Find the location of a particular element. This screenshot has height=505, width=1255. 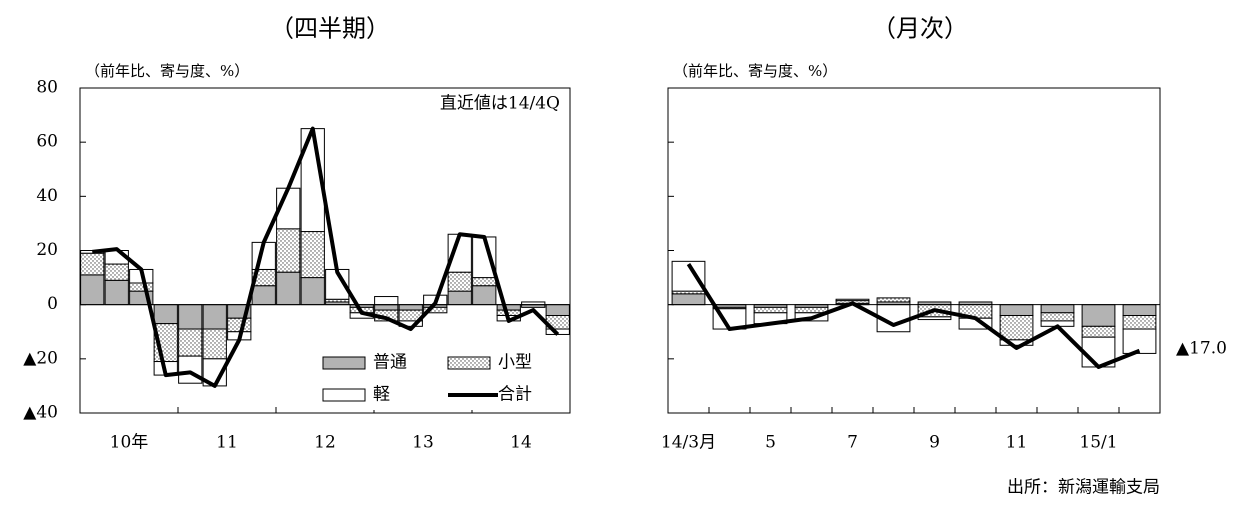

y-tick-label: 0 is located at coordinates (52, 304).